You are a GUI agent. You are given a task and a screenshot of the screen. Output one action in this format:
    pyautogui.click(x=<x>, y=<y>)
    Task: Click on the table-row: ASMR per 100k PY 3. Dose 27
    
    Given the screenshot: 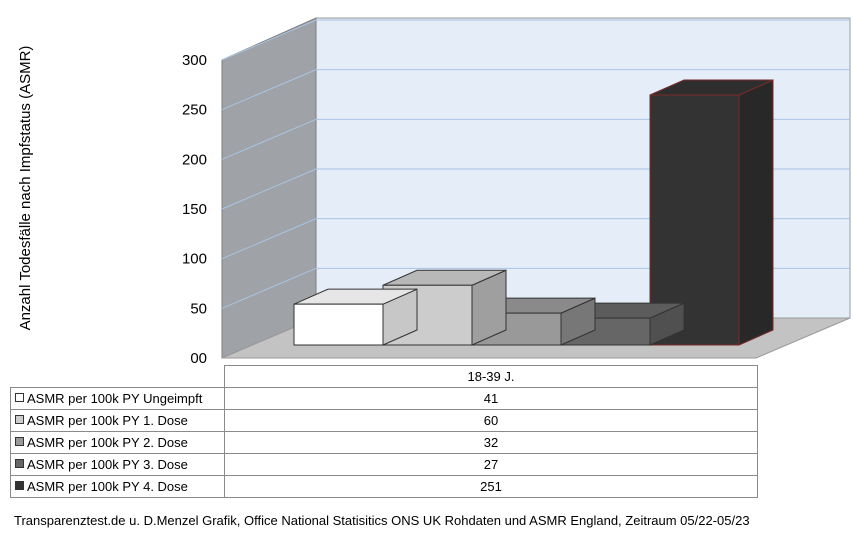 What is the action you would take?
    pyautogui.click(x=384, y=464)
    